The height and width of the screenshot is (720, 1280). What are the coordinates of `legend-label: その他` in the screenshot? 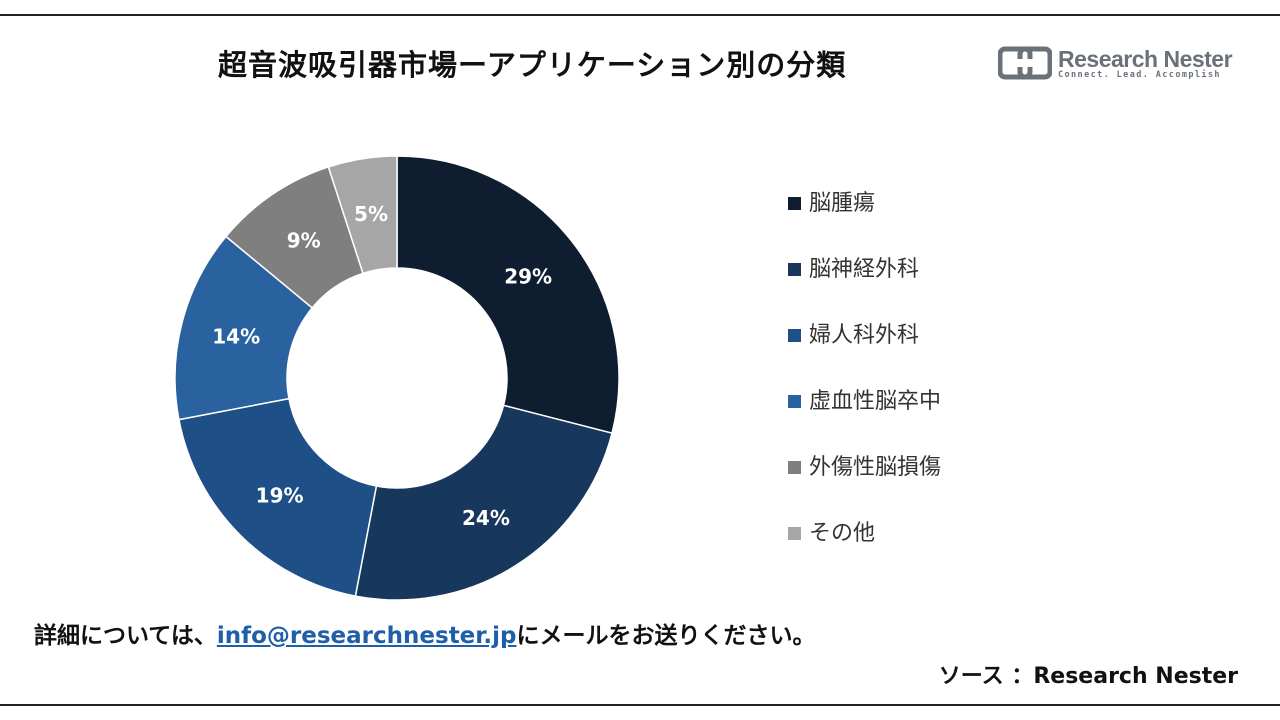 It's located at (842, 533).